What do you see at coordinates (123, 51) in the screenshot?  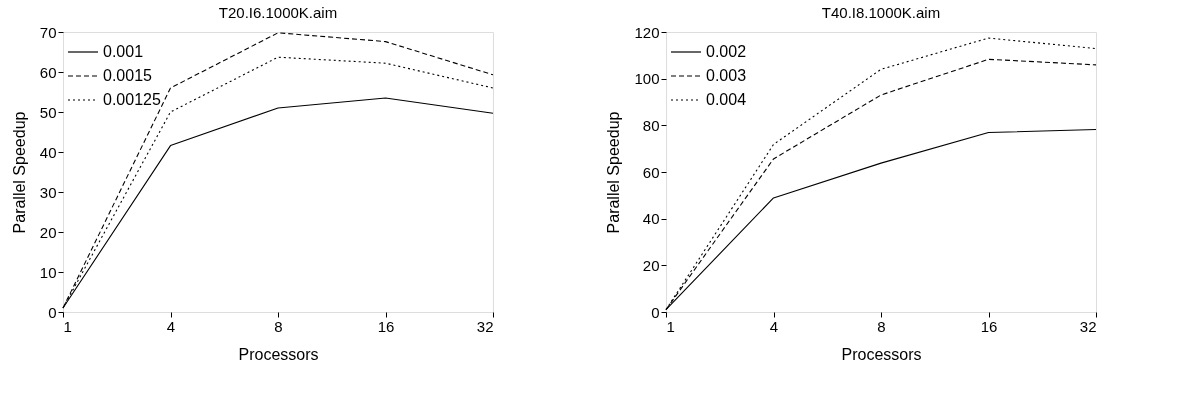 I see `legend-label: 0.001` at bounding box center [123, 51].